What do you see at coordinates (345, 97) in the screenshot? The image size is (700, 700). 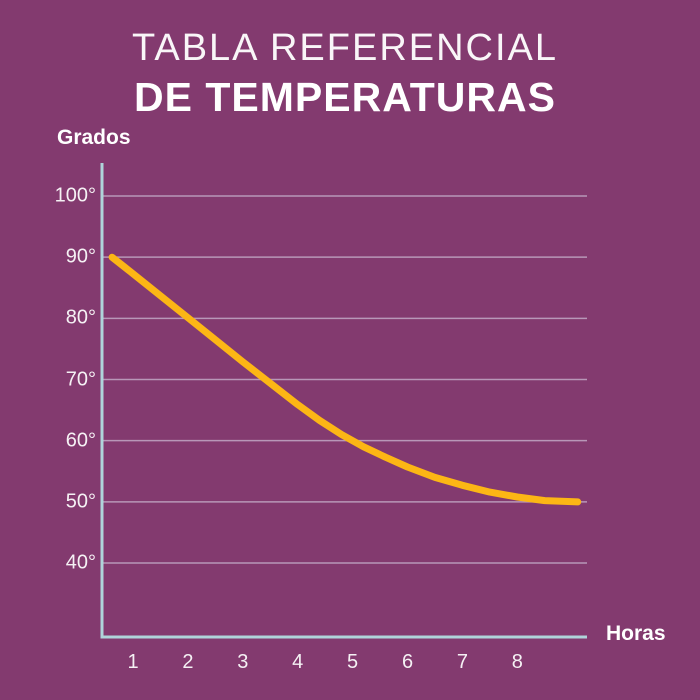 I see `page-subtitle: DE TEMPERATURAS` at bounding box center [345, 97].